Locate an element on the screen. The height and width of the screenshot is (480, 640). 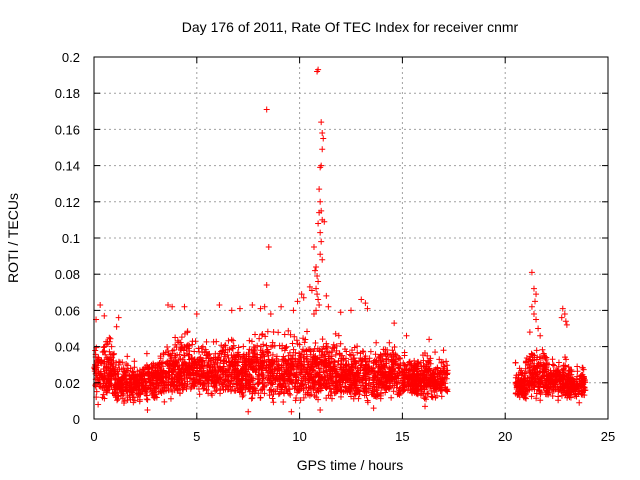
y-tick-labels: 0 0.02 0.04 0.06 0.08 0.1 0.12 0.14 0.16 0.18 0.2 is located at coordinates (67, 238).